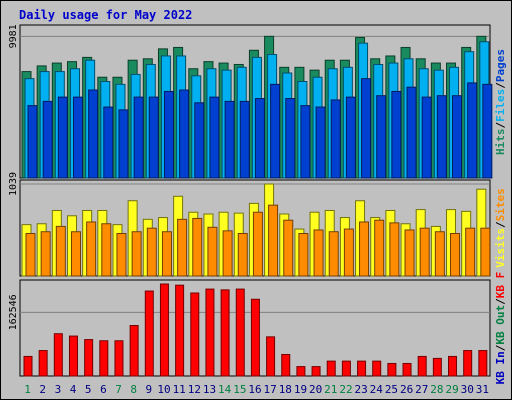  Describe the element at coordinates (254, 389) in the screenshot. I see `x-tick-label-day-16: 16` at that location.